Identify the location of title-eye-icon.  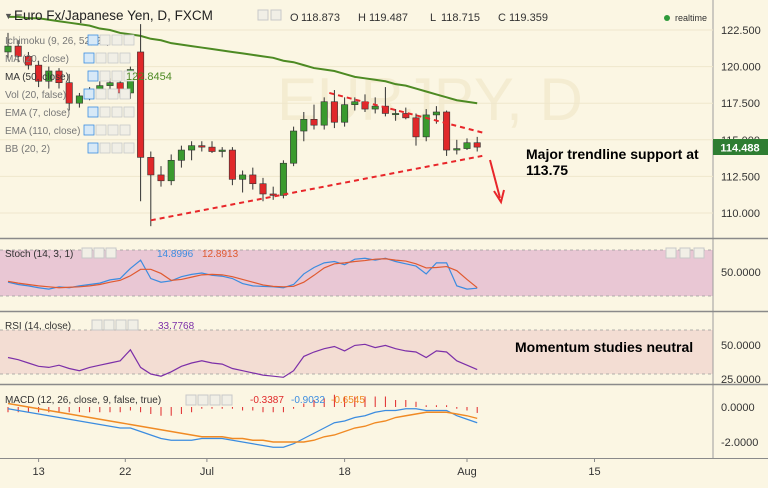
(263, 15).